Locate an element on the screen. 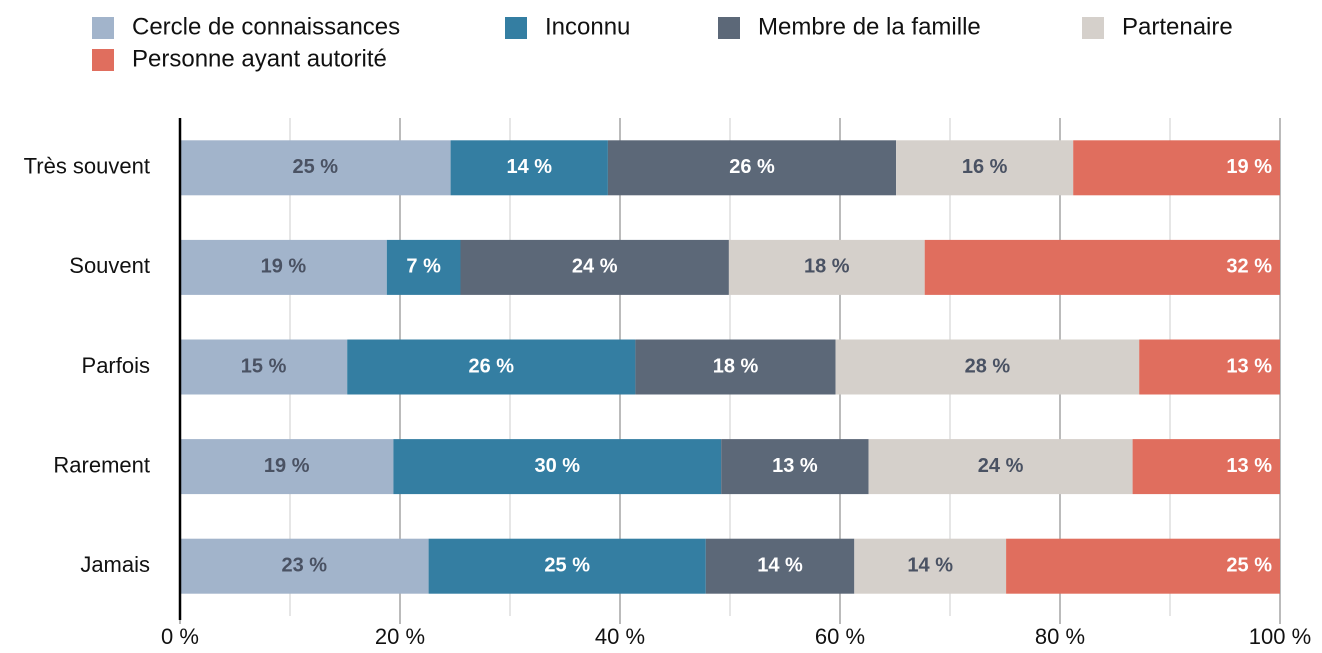 The image size is (1322, 653). y-tick-label: Très souvent is located at coordinates (87, 166).